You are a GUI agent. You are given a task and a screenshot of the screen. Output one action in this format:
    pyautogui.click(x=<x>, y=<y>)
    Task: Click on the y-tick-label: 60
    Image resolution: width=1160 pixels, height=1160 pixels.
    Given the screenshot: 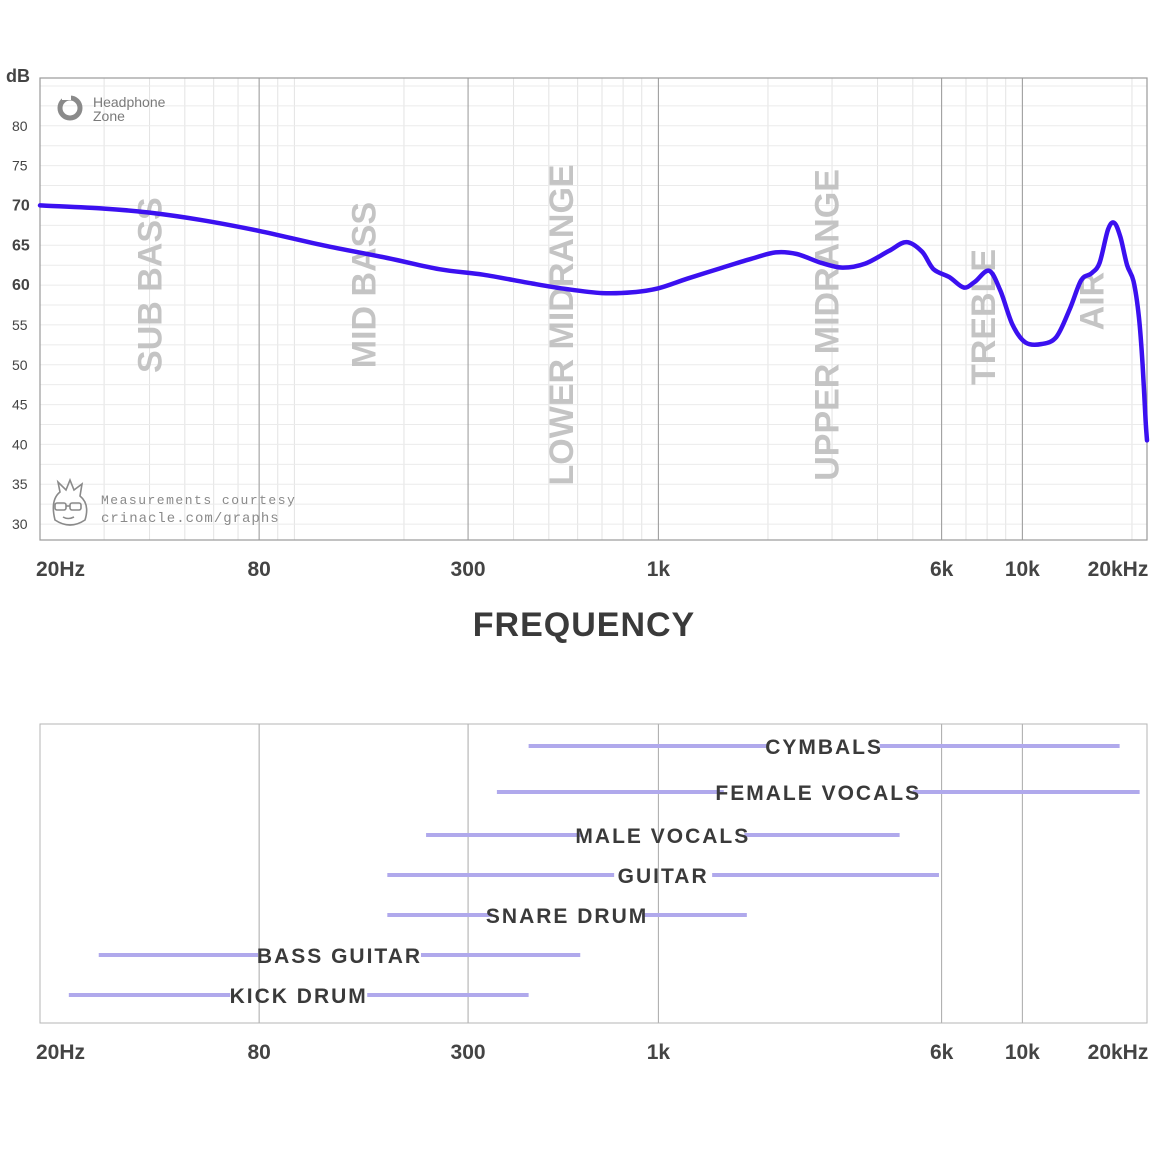 What is the action you would take?
    pyautogui.click(x=21, y=285)
    